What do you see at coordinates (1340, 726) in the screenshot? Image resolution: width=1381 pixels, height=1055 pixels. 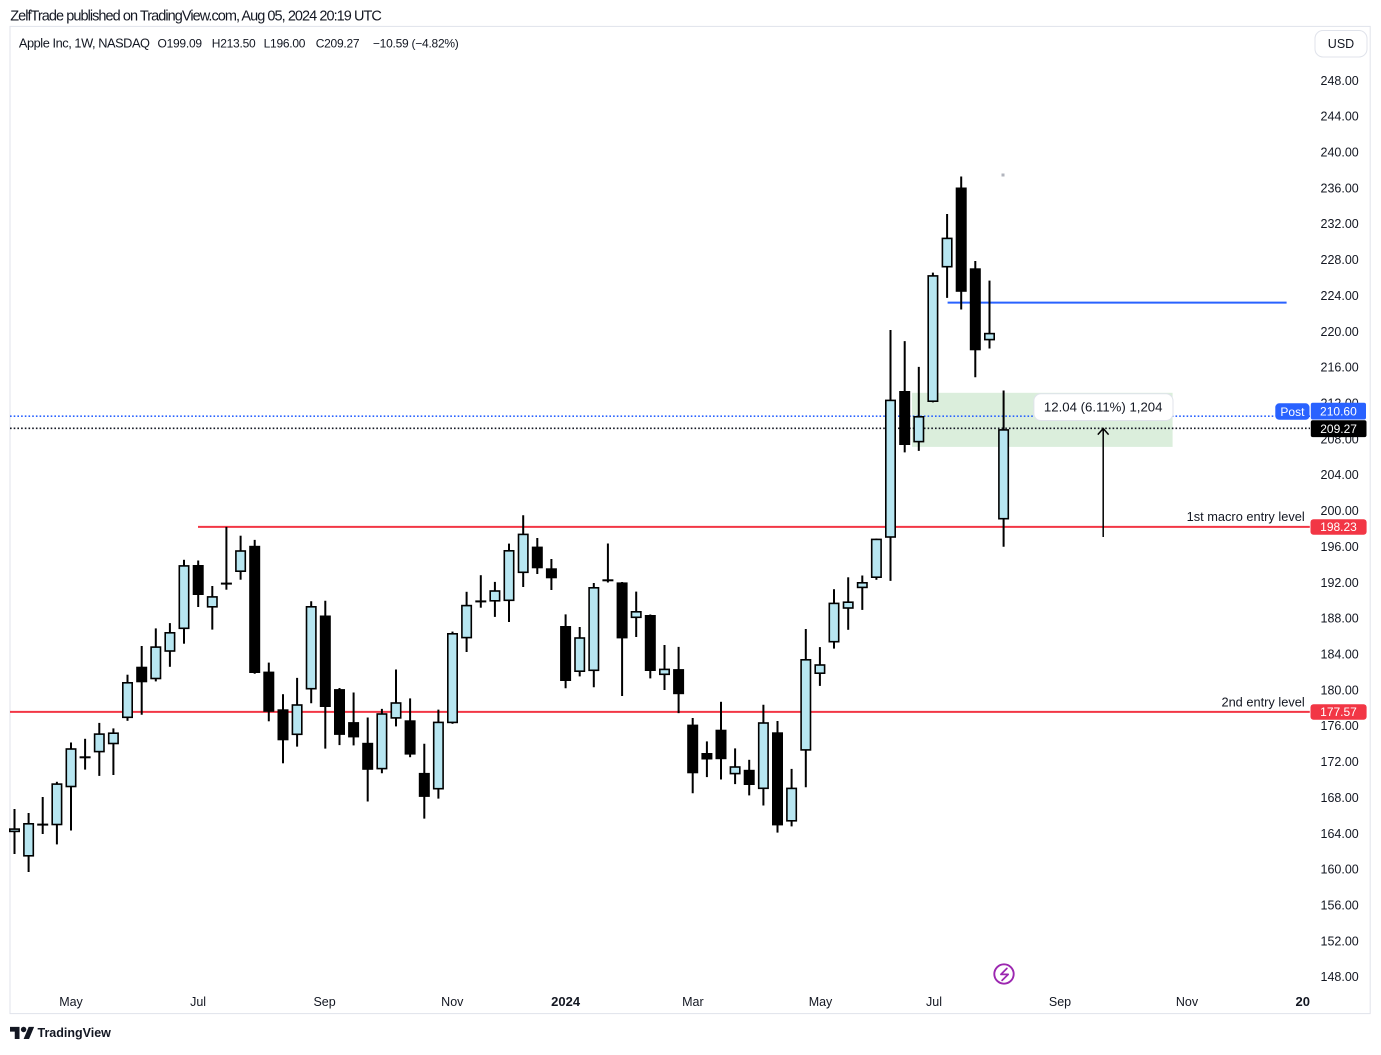 I see `svg-text: 176.00` at bounding box center [1340, 726].